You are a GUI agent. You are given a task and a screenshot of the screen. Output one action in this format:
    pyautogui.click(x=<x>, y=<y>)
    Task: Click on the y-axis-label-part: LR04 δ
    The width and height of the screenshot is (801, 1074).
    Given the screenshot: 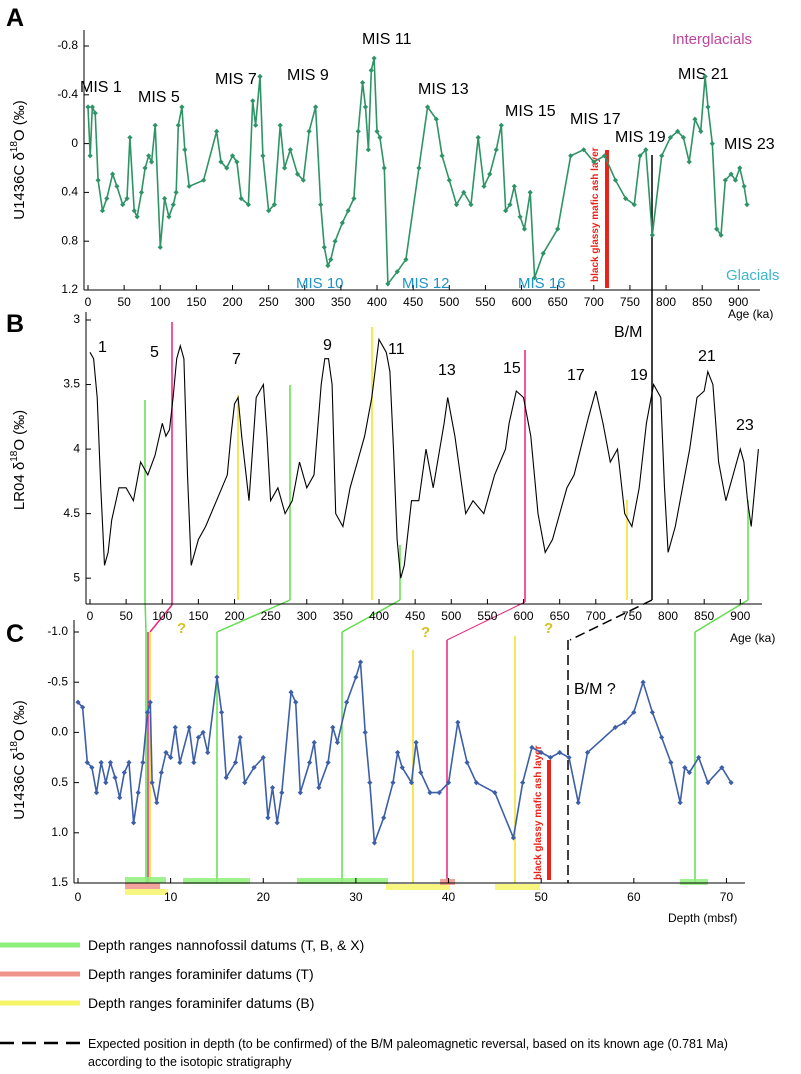 What is the action you would take?
    pyautogui.click(x=19, y=486)
    